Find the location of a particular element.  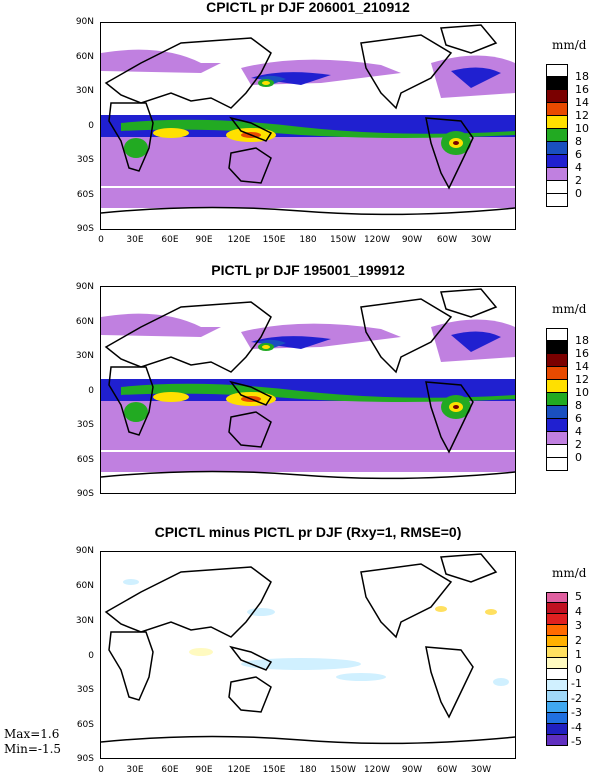

kuroshio-max is located at coordinates (266, 83).